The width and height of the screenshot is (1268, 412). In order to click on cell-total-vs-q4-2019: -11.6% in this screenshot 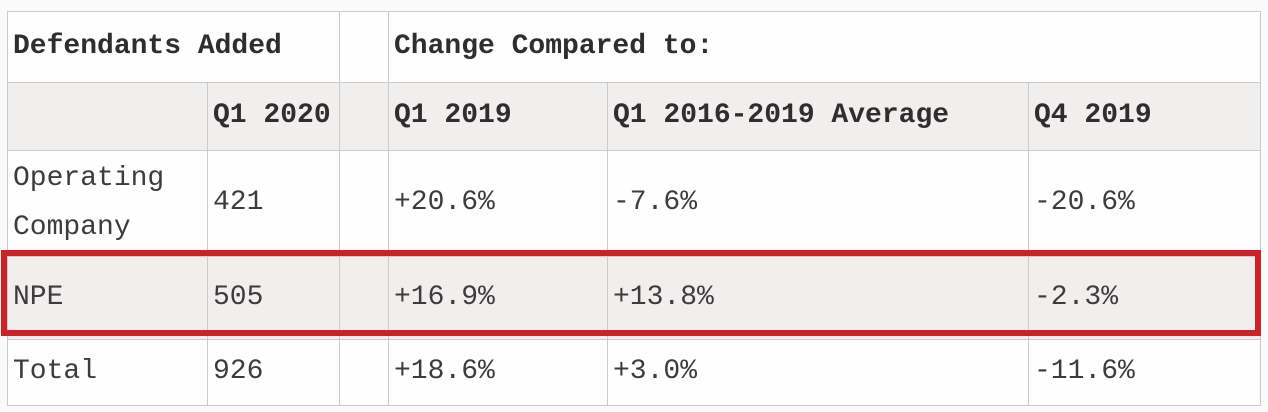, I will do `click(1144, 372)`.